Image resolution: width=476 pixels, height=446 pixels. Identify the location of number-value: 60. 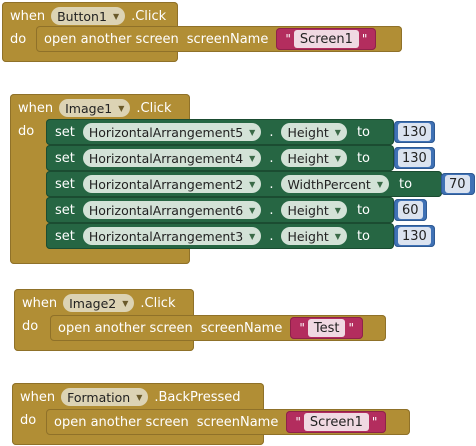
(410, 210).